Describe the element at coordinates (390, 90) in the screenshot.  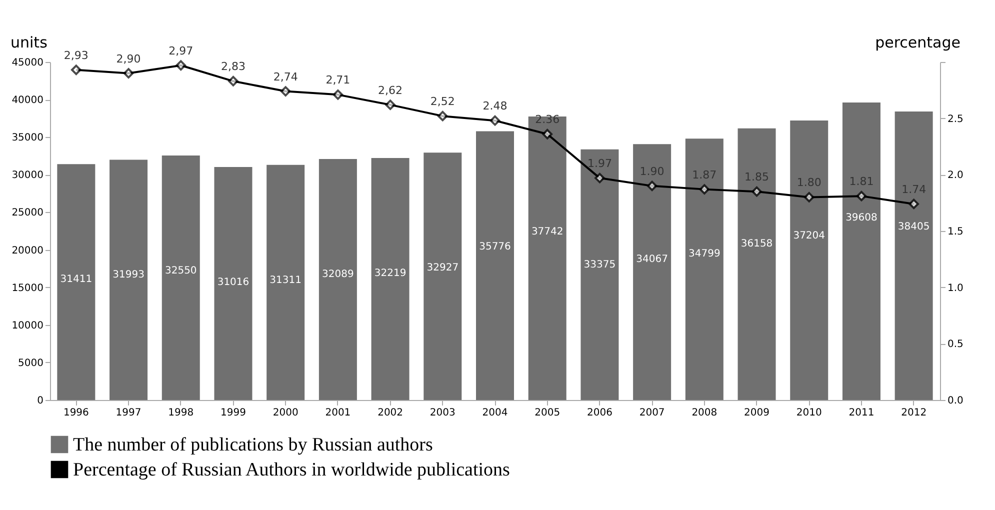
I see `data-label: 2,62` at that location.